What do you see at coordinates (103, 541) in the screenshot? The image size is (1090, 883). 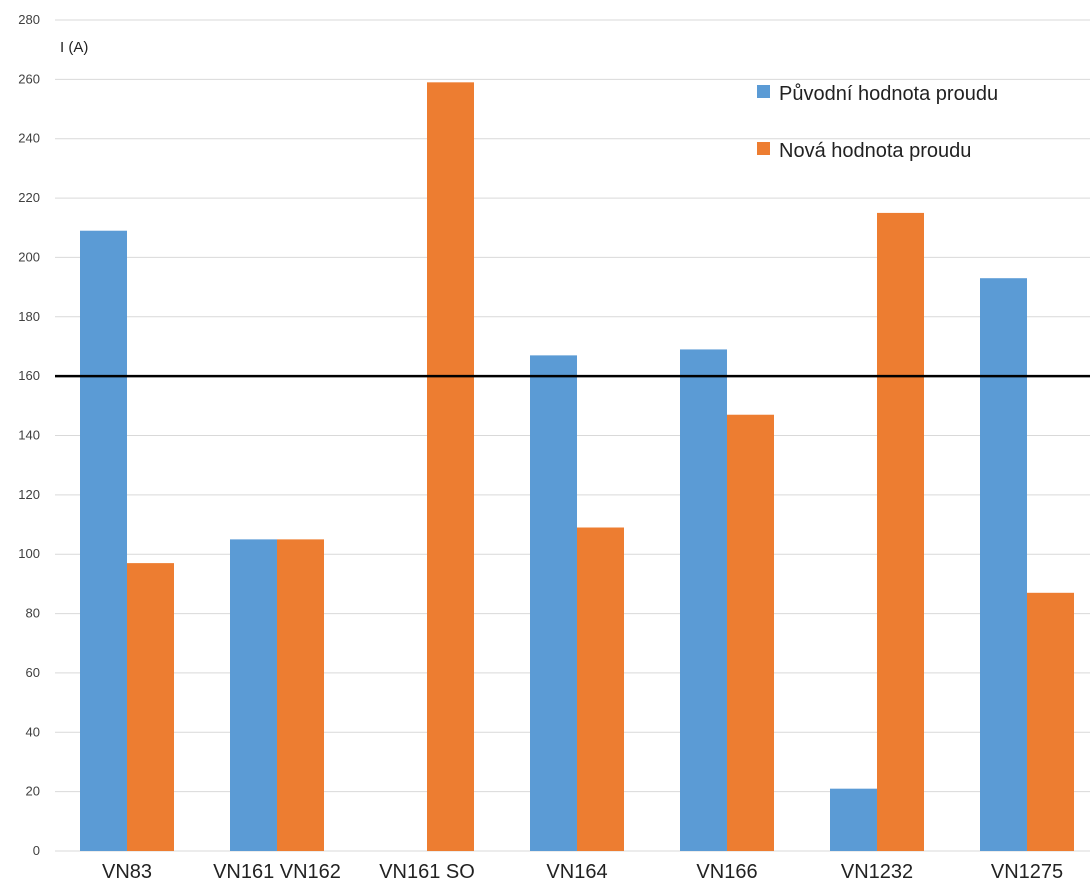 I see `bar-VN83-s0` at bounding box center [103, 541].